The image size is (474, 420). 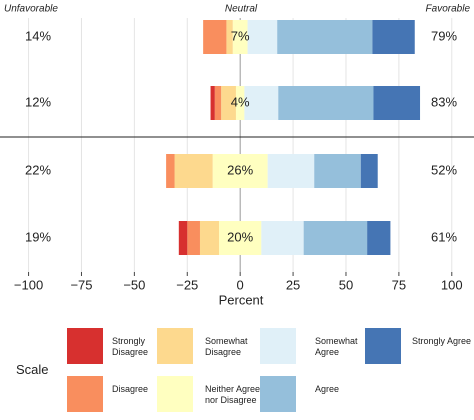 I want to click on unfavorable-label: Unfavorable, so click(x=31, y=9).